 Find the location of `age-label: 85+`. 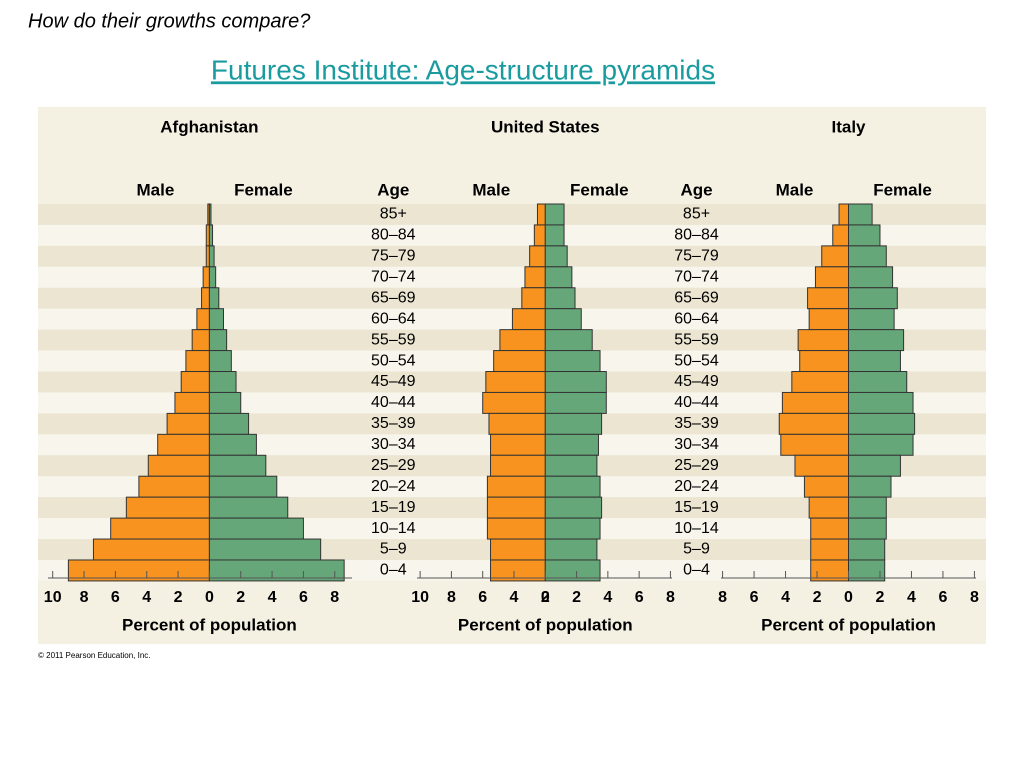

age-label: 85+ is located at coordinates (393, 214).